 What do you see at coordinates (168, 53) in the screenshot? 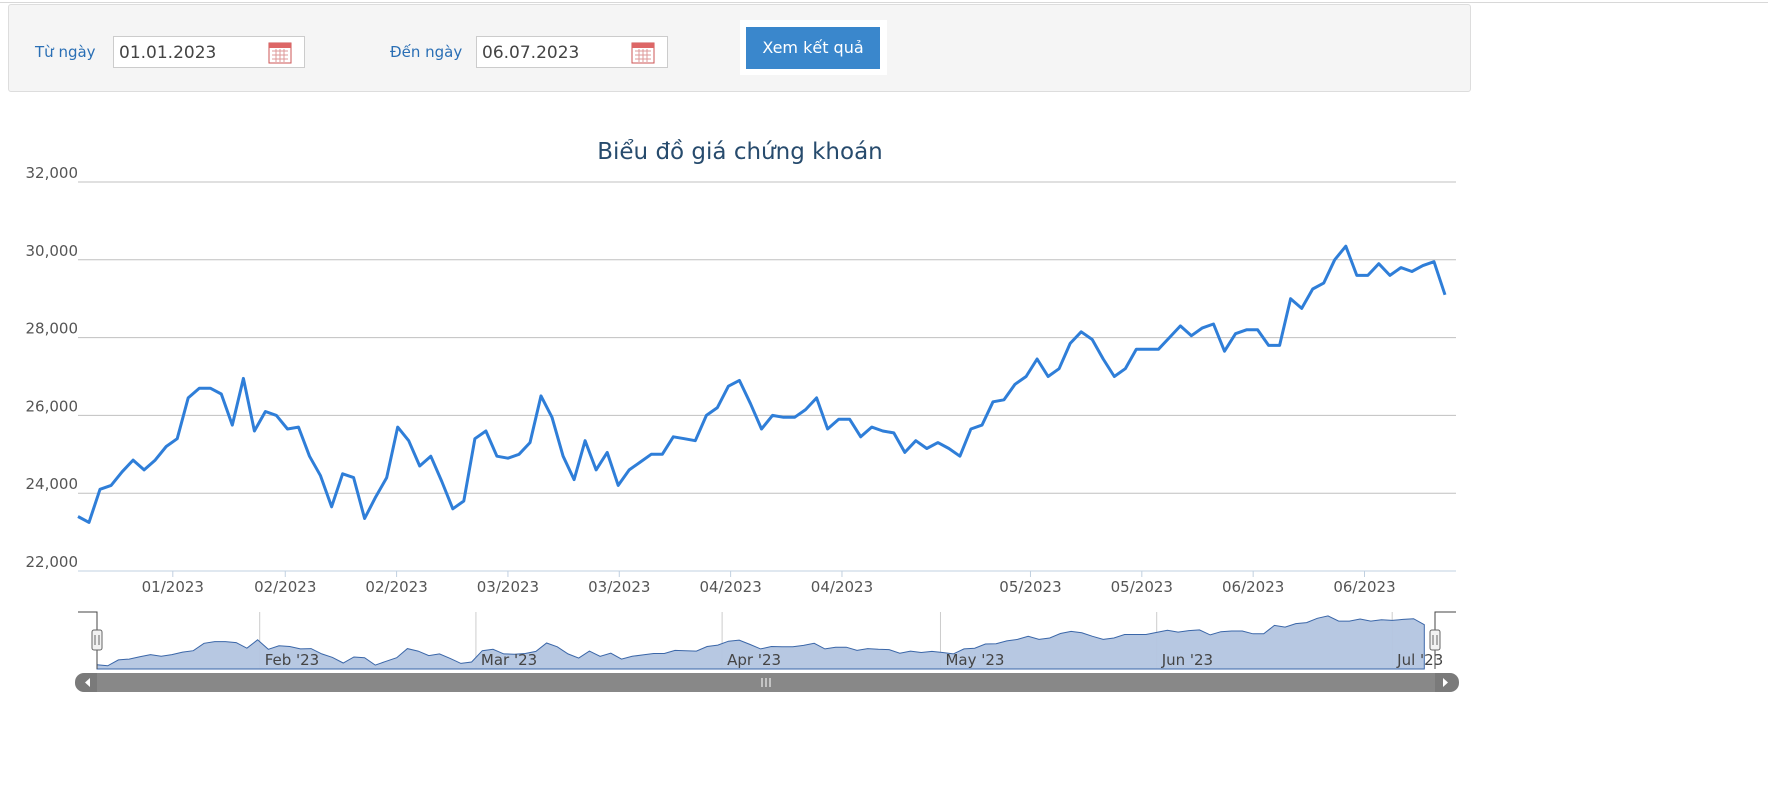
I see `from-value: 01.01.2023` at bounding box center [168, 53].